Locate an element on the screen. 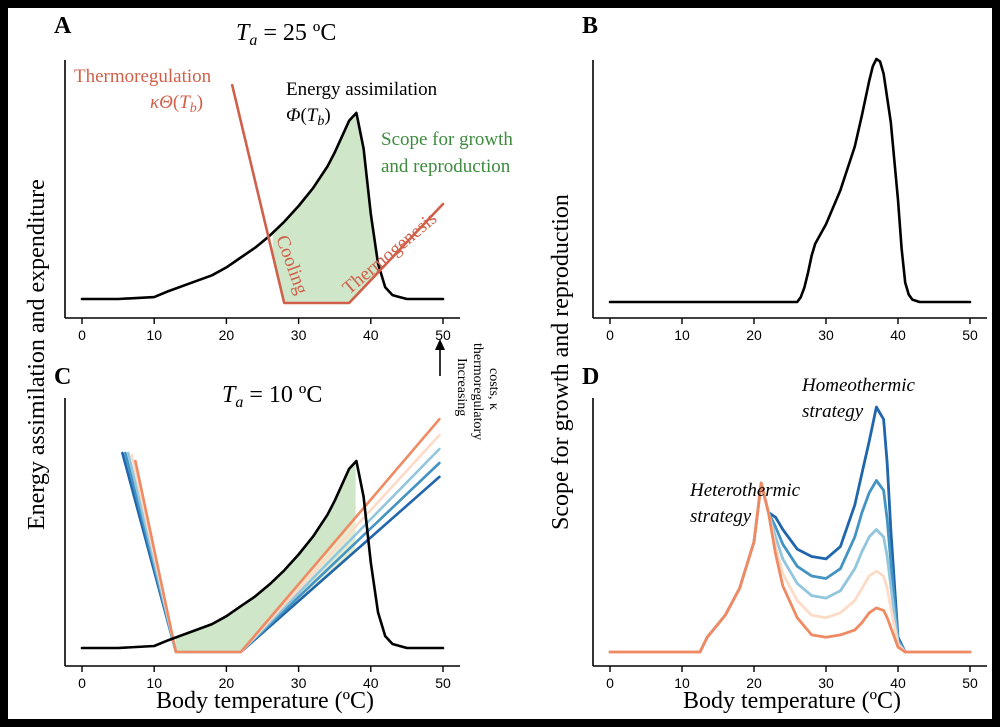 Image resolution: width=1000 pixels, height=727 pixels. x-tick-label-d-10: 10 is located at coordinates (682, 683).